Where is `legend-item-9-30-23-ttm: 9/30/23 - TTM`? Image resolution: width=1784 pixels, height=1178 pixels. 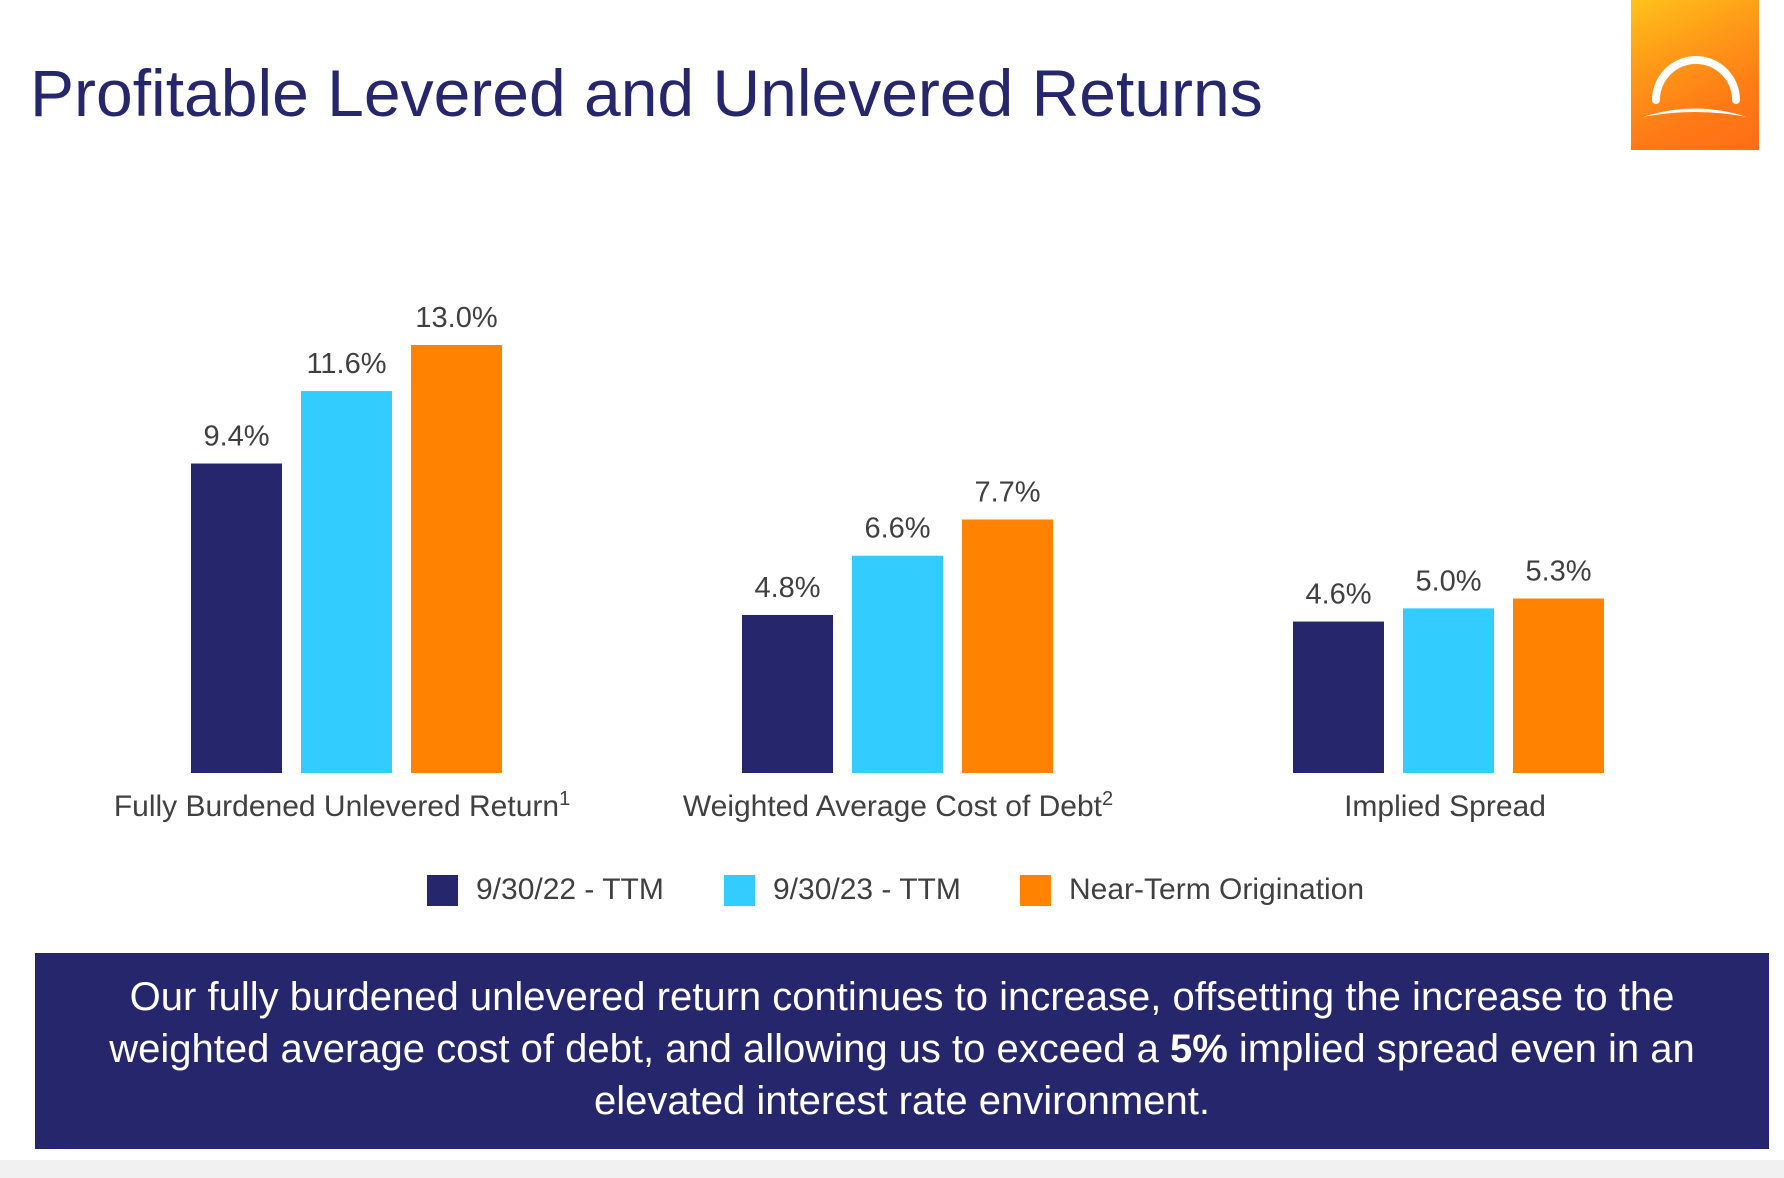 legend-item-9-30-23-ttm: 9/30/23 - TTM is located at coordinates (842, 890).